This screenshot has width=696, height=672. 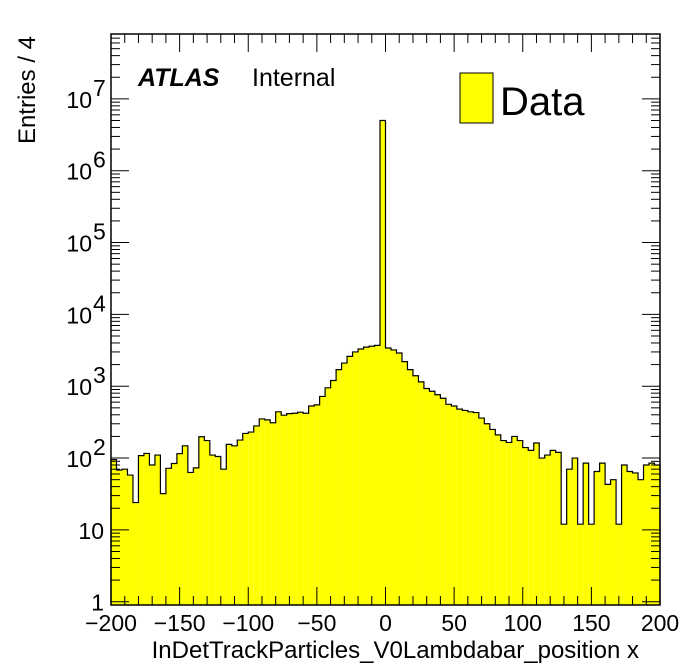 What do you see at coordinates (99, 303) in the screenshot?
I see `y-tick-exponent: 4` at bounding box center [99, 303].